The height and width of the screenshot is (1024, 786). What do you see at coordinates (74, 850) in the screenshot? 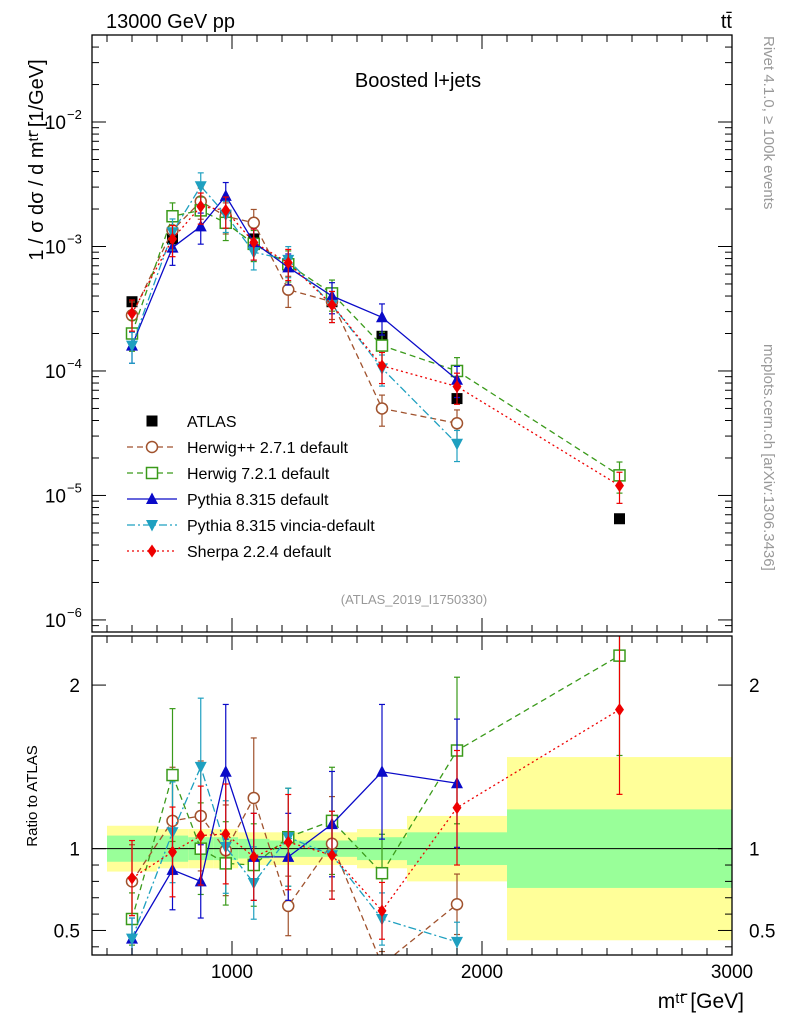
I see `ratio-y-tick-label-left: 1` at bounding box center [74, 850].